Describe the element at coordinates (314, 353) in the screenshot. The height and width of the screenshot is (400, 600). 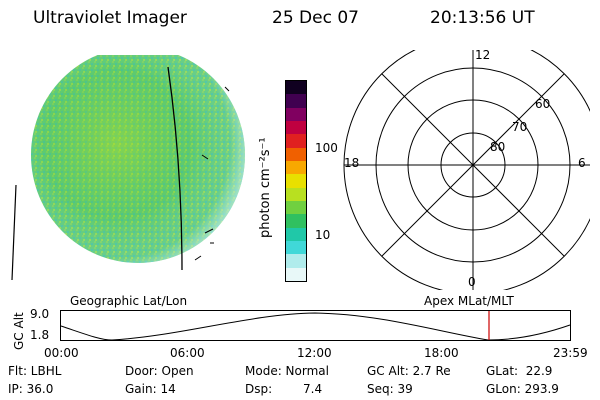
I see `timeline-xtick-1200: 12:00` at that location.